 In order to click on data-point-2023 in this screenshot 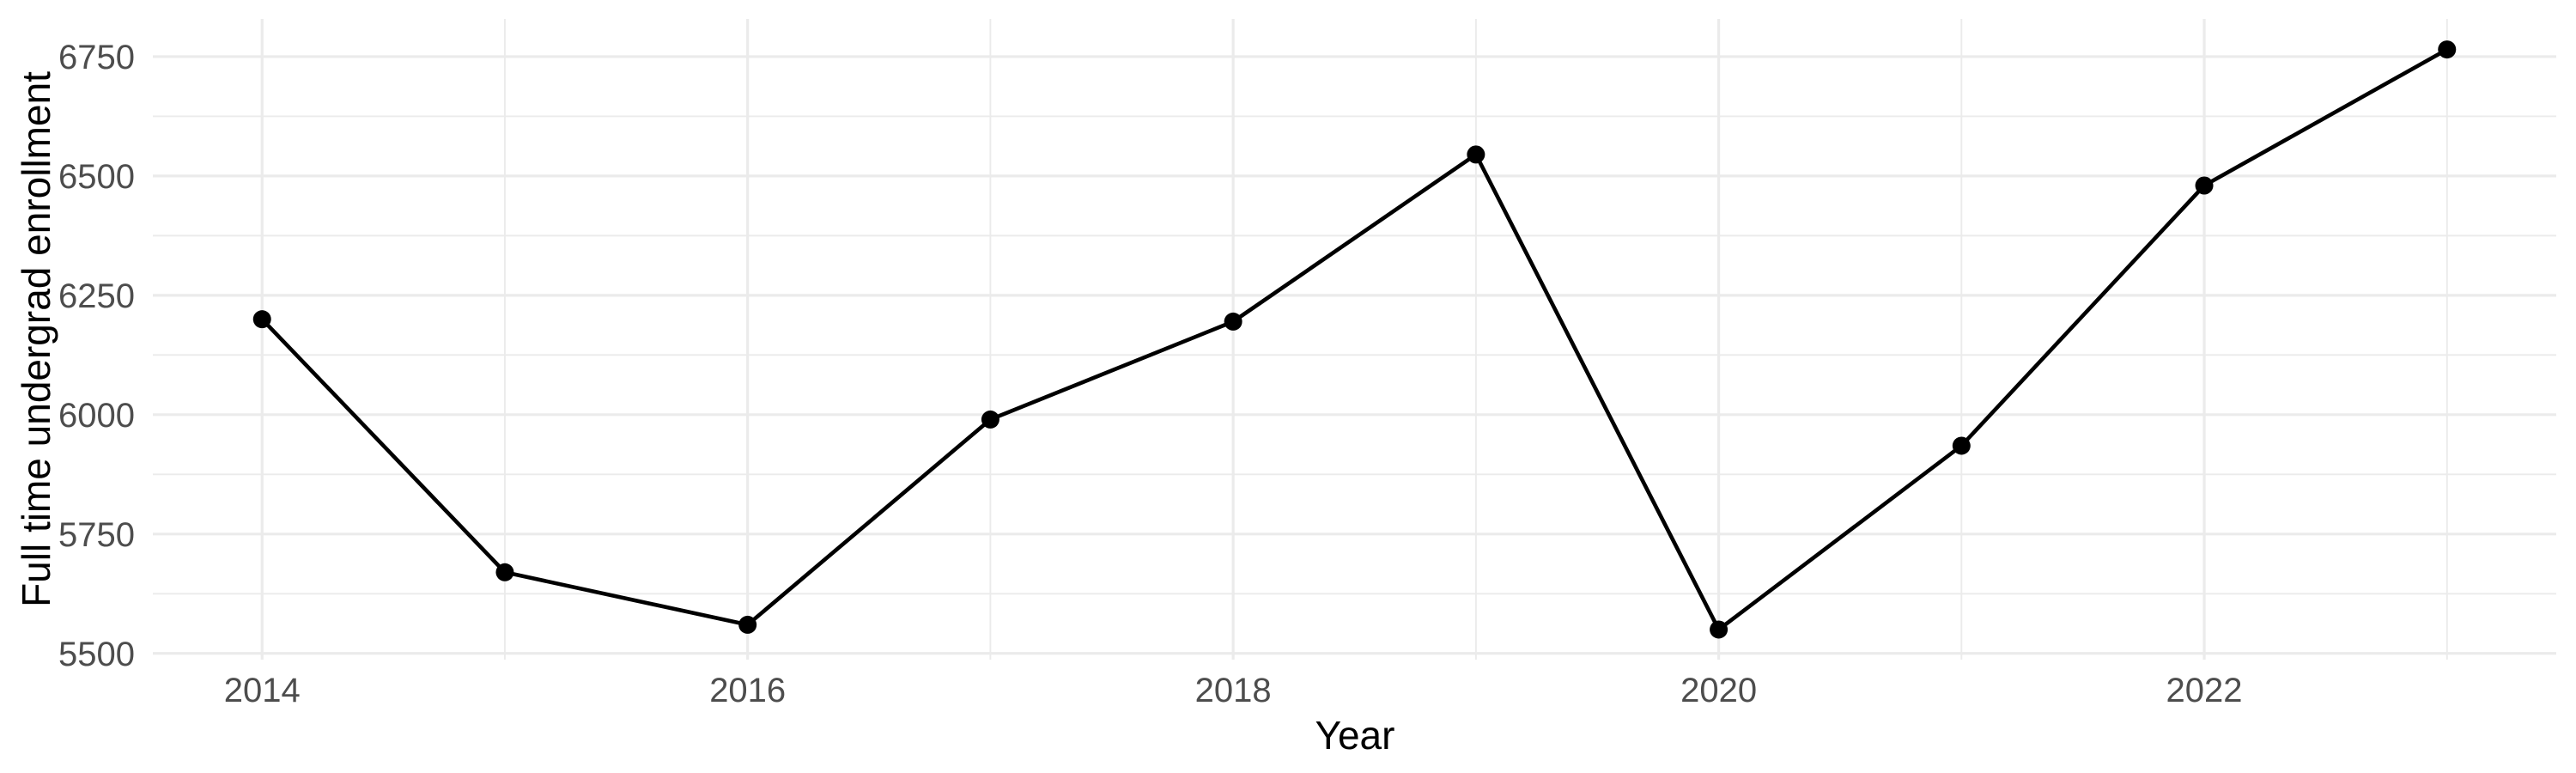, I will do `click(2448, 49)`.